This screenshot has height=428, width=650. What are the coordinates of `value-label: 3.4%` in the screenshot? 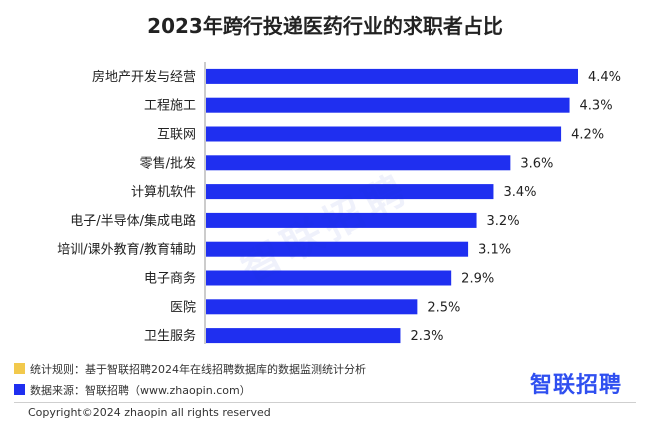 It's located at (519, 192).